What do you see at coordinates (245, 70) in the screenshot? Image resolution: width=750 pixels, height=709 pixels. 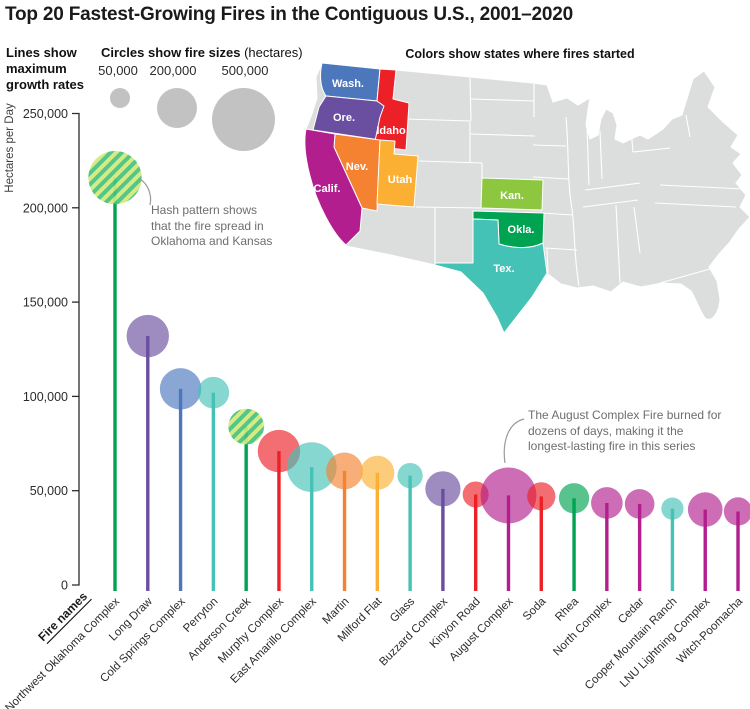 I see `legend-size-label-3: 500,000` at bounding box center [245, 70].